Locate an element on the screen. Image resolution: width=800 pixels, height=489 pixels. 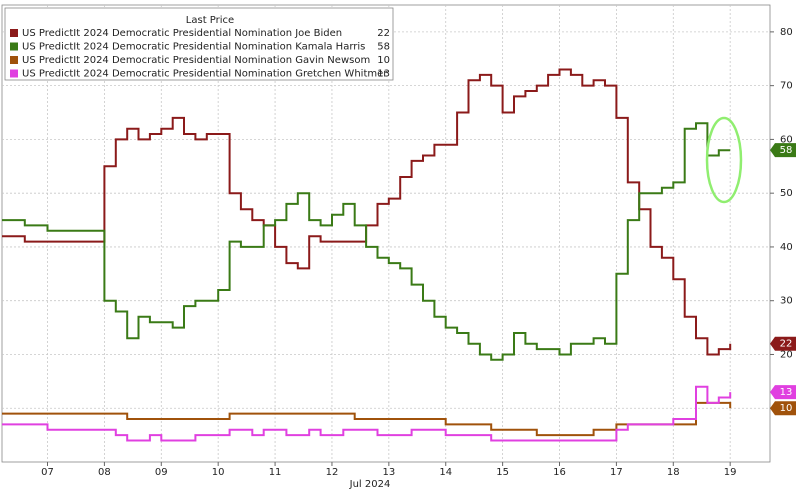
x-tick-label: 15 is located at coordinates (502, 472).